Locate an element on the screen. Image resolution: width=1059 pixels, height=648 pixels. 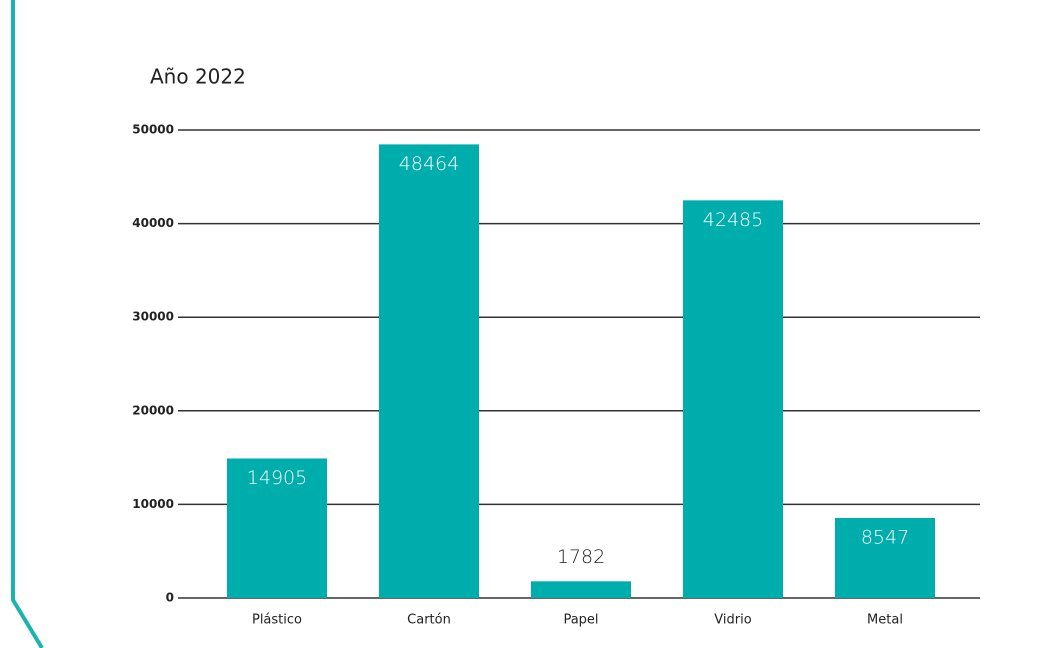
value-label: 42485 is located at coordinates (733, 220).